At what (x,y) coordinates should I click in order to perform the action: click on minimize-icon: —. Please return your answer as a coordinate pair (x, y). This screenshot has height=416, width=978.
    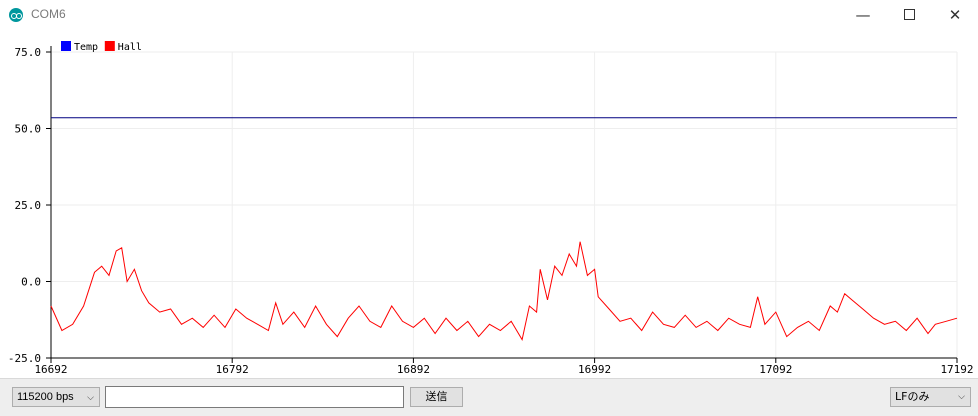
    Looking at the image, I should click on (863, 15).